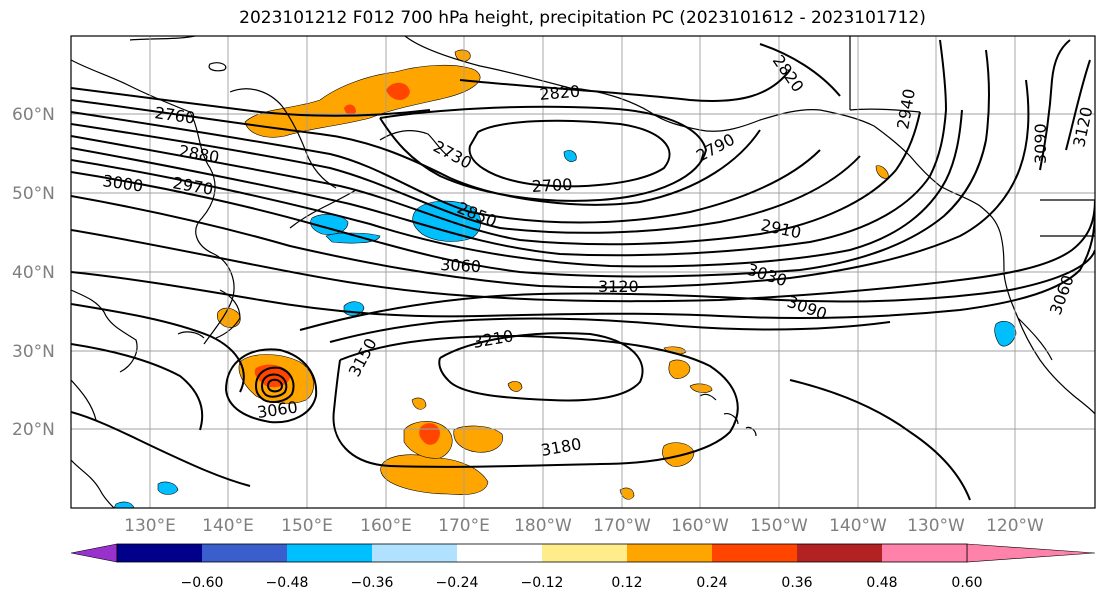 Image resolution: width=1105 pixels, height=601 pixels. I want to click on colorbar-tick-label: 0.12, so click(626, 583).